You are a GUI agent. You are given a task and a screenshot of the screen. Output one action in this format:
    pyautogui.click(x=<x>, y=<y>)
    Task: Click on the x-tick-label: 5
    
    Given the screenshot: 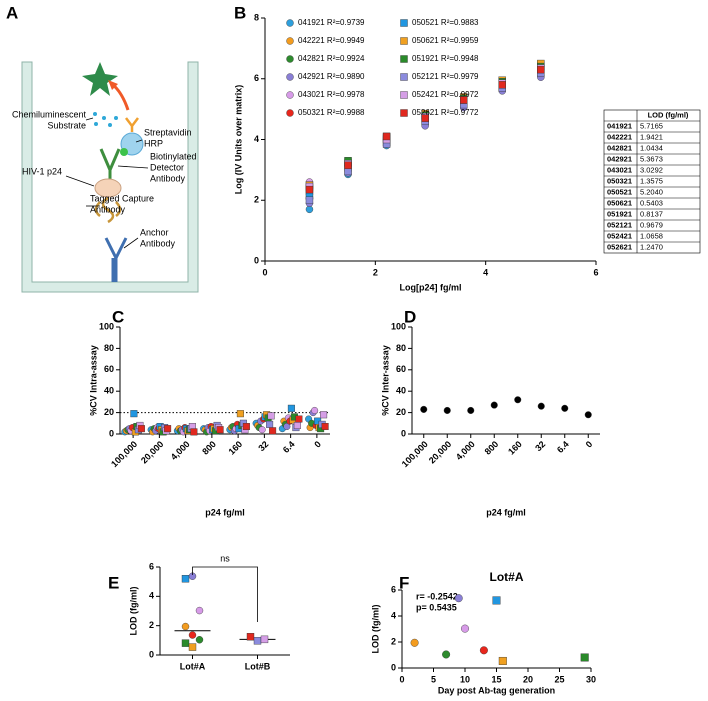 What is the action you would take?
    pyautogui.click(x=433, y=679)
    